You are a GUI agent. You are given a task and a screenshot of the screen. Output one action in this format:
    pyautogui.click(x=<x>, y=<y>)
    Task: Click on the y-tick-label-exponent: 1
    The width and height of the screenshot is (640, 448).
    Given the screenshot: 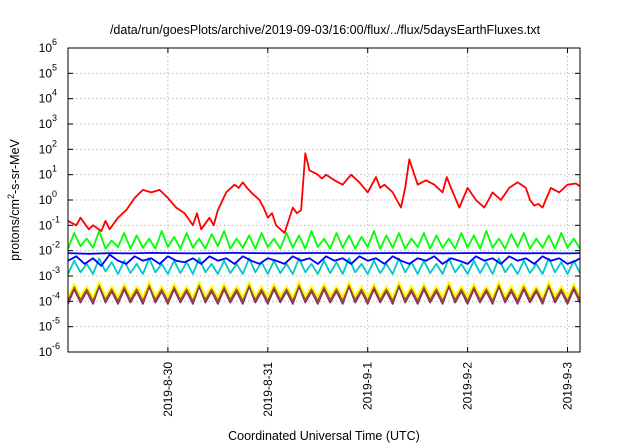 What is the action you would take?
    pyautogui.click(x=54, y=169)
    